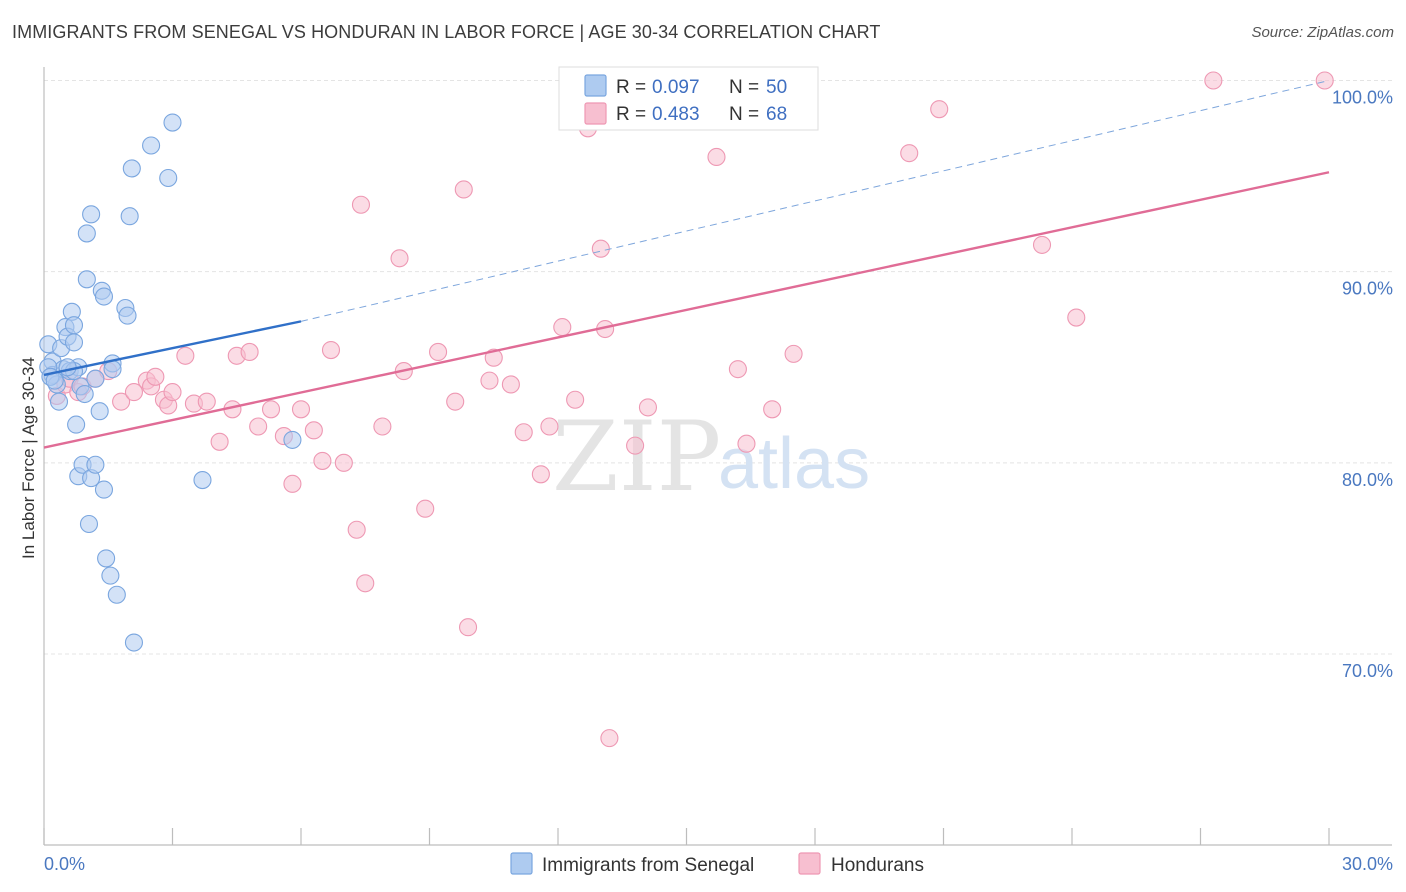 The width and height of the screenshot is (1406, 892). I want to click on legend-r-value-hondurans: 0.483, so click(676, 114).